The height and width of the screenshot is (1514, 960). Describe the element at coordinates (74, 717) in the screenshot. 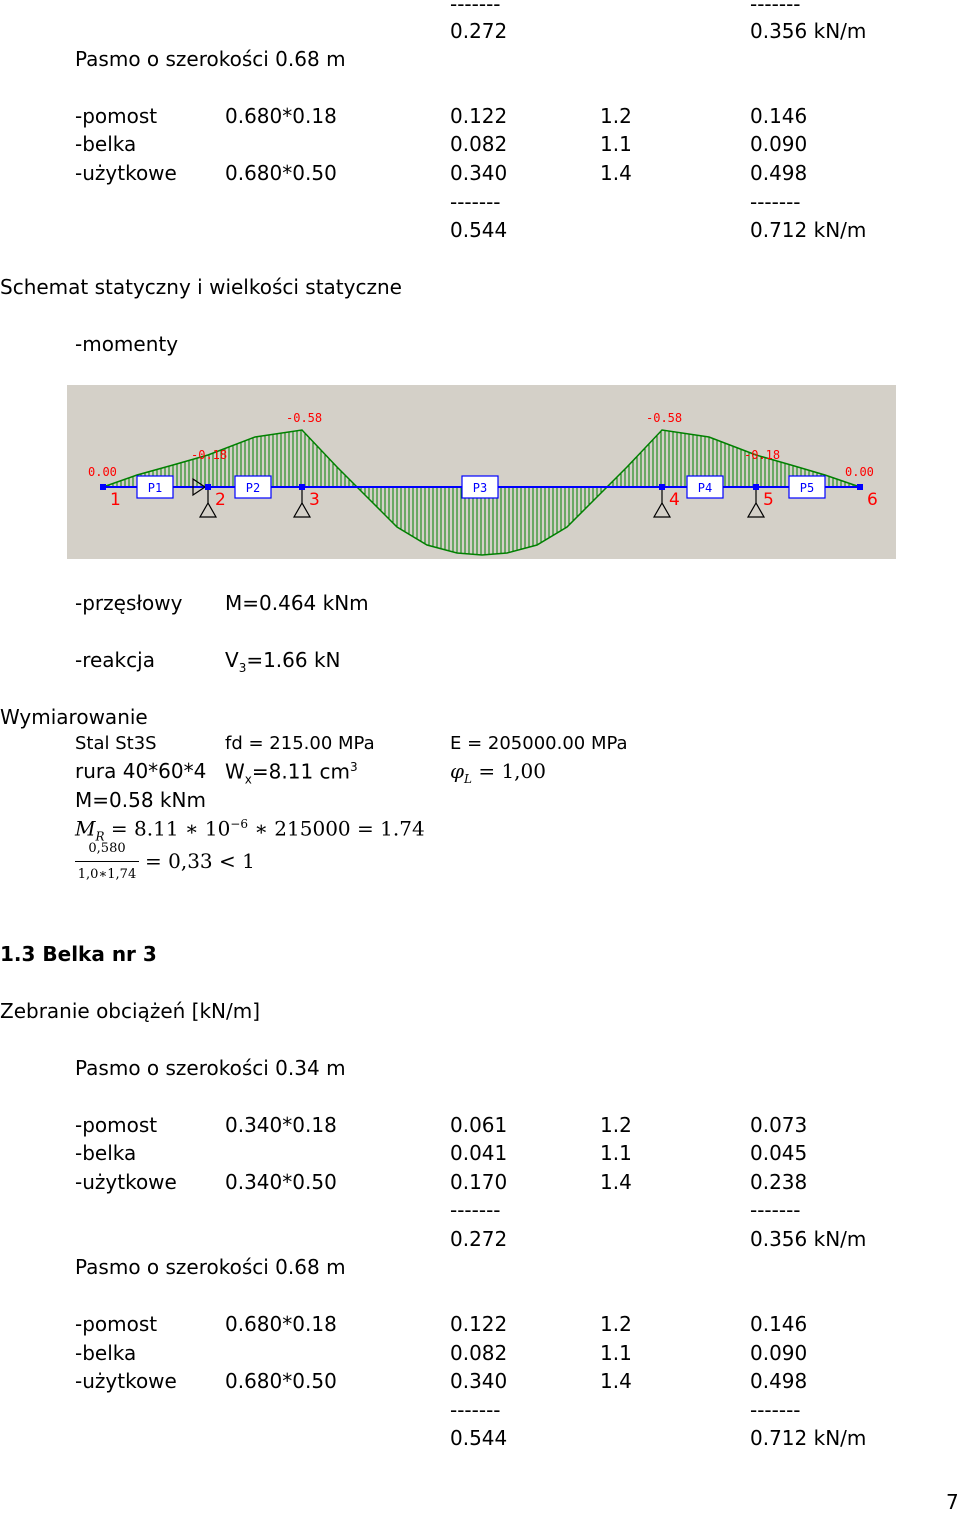

I see `wymiarowanie-heading: Wymiarowanie` at that location.